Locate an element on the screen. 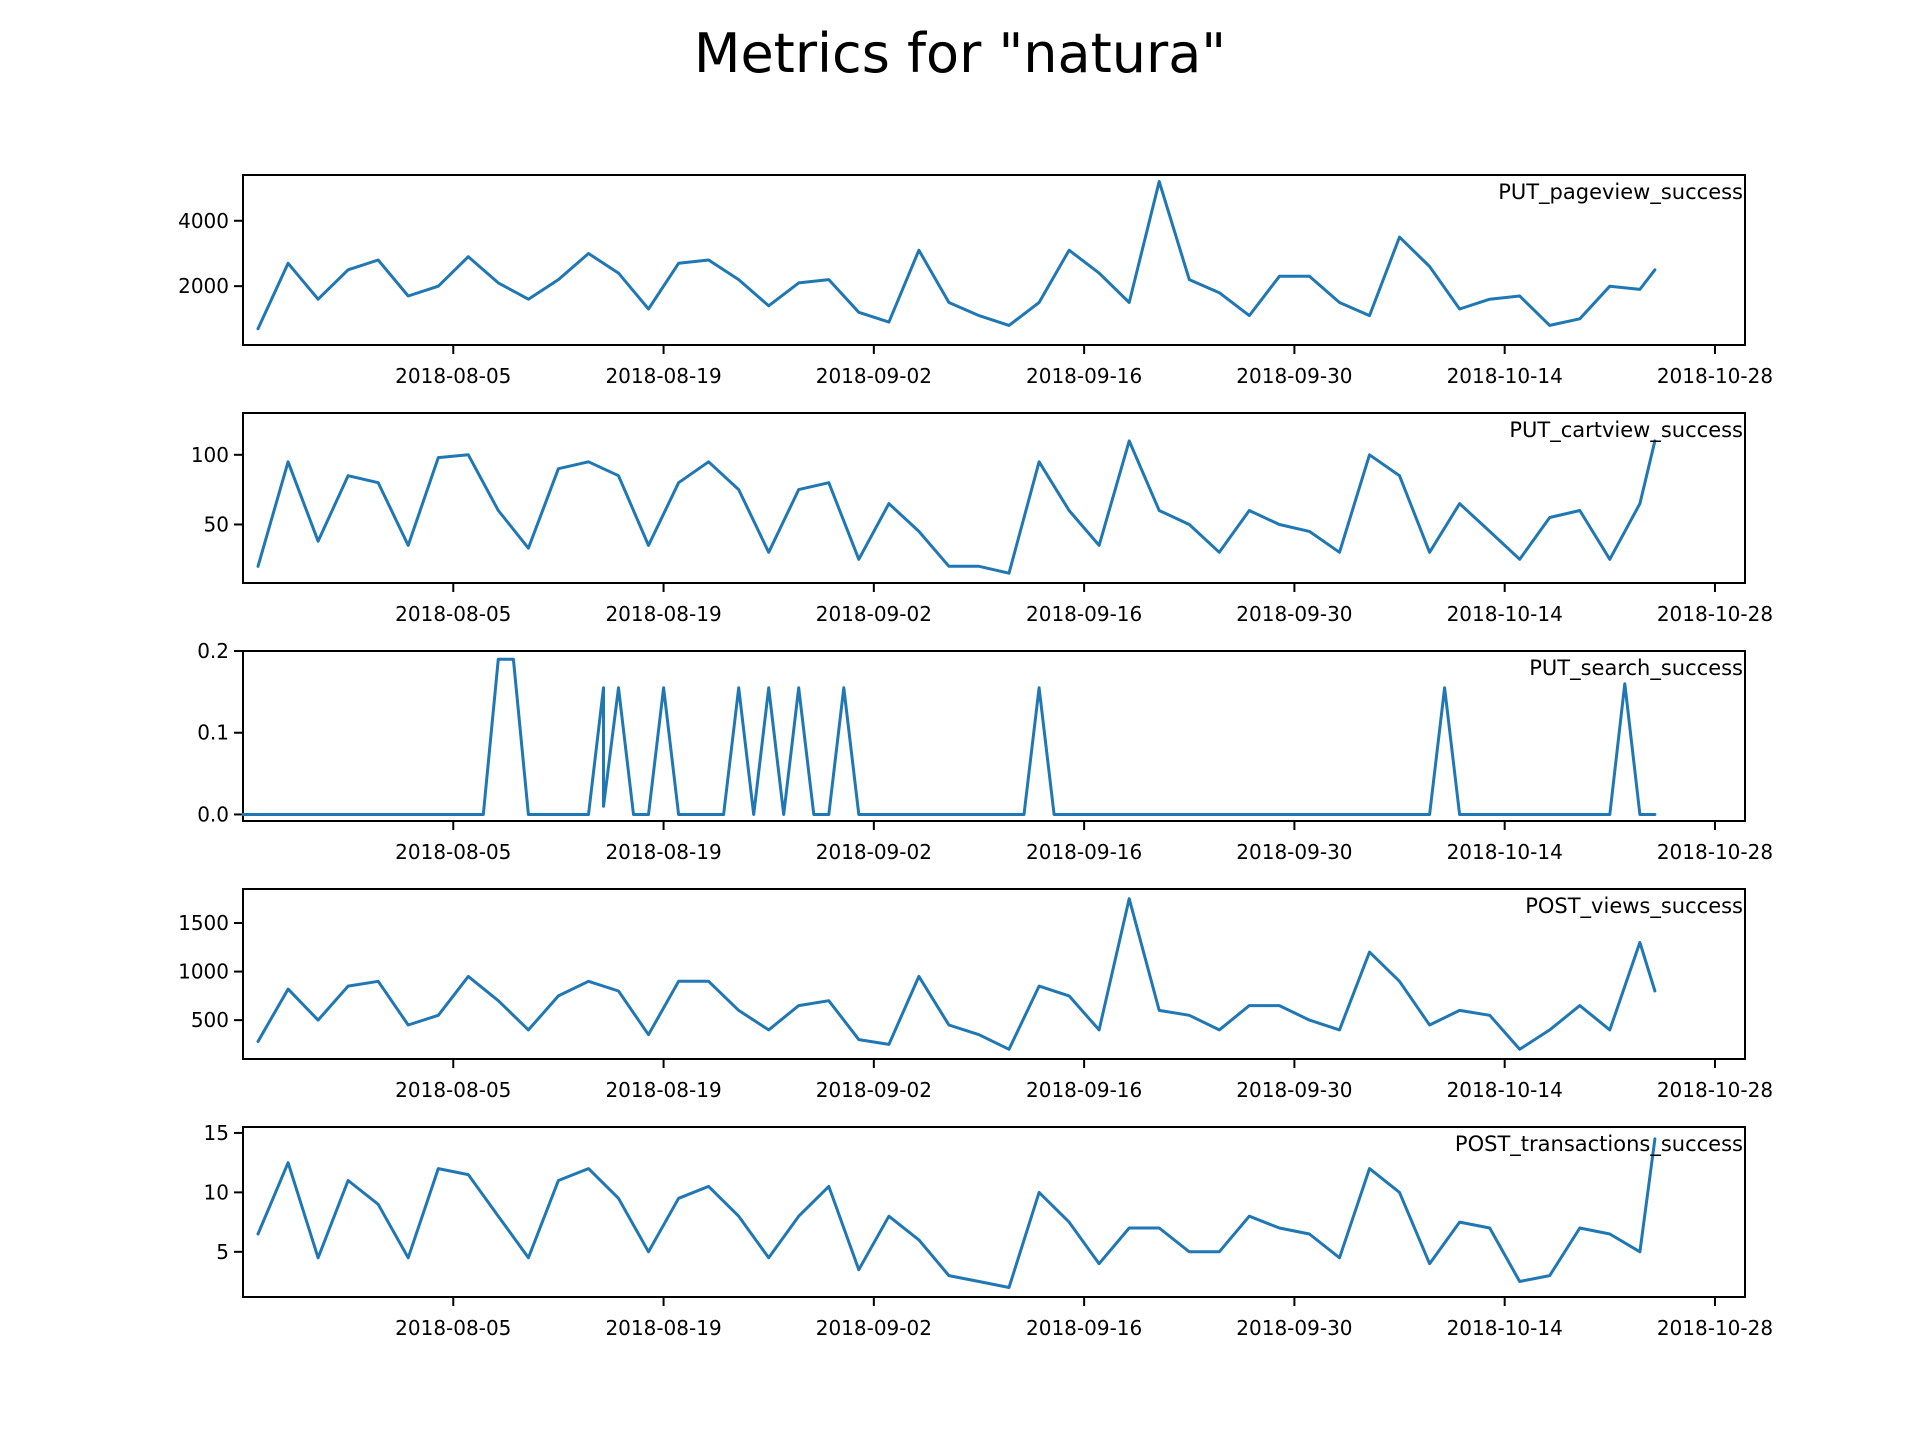 The image size is (1920, 1440). y-tick-label: 15 is located at coordinates (216, 1133).